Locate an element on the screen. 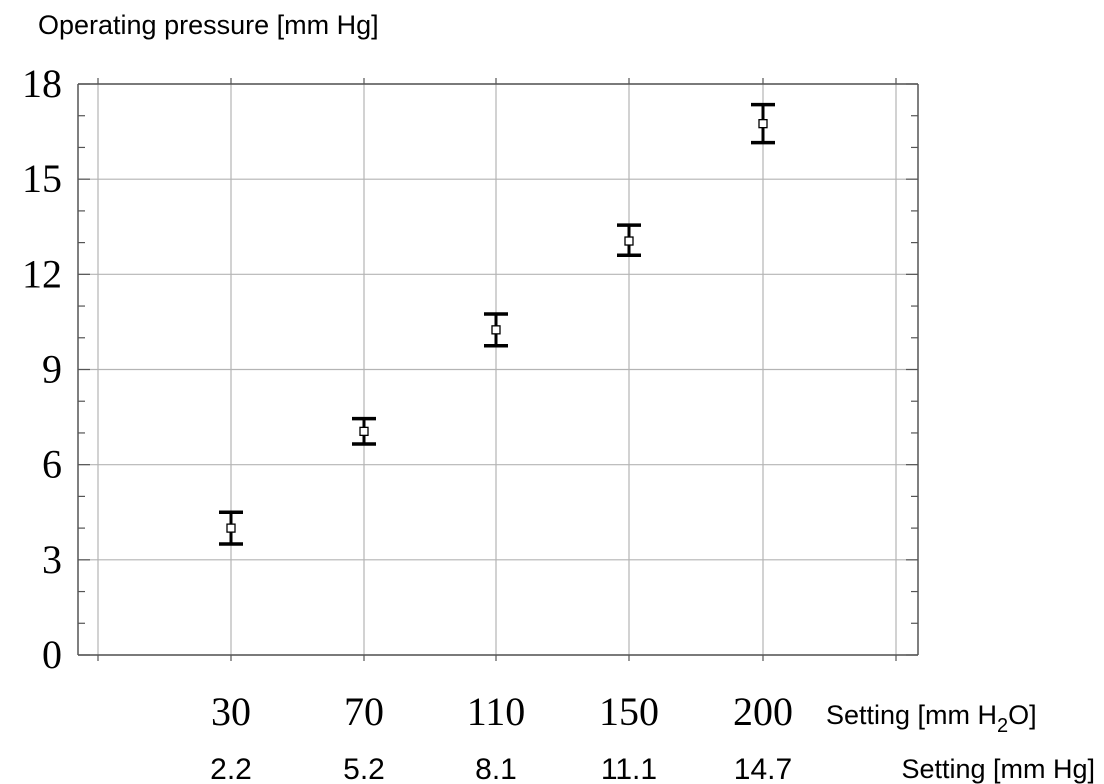 This screenshot has height=784, width=1104. x-tick-label-primary: 200 is located at coordinates (763, 711).